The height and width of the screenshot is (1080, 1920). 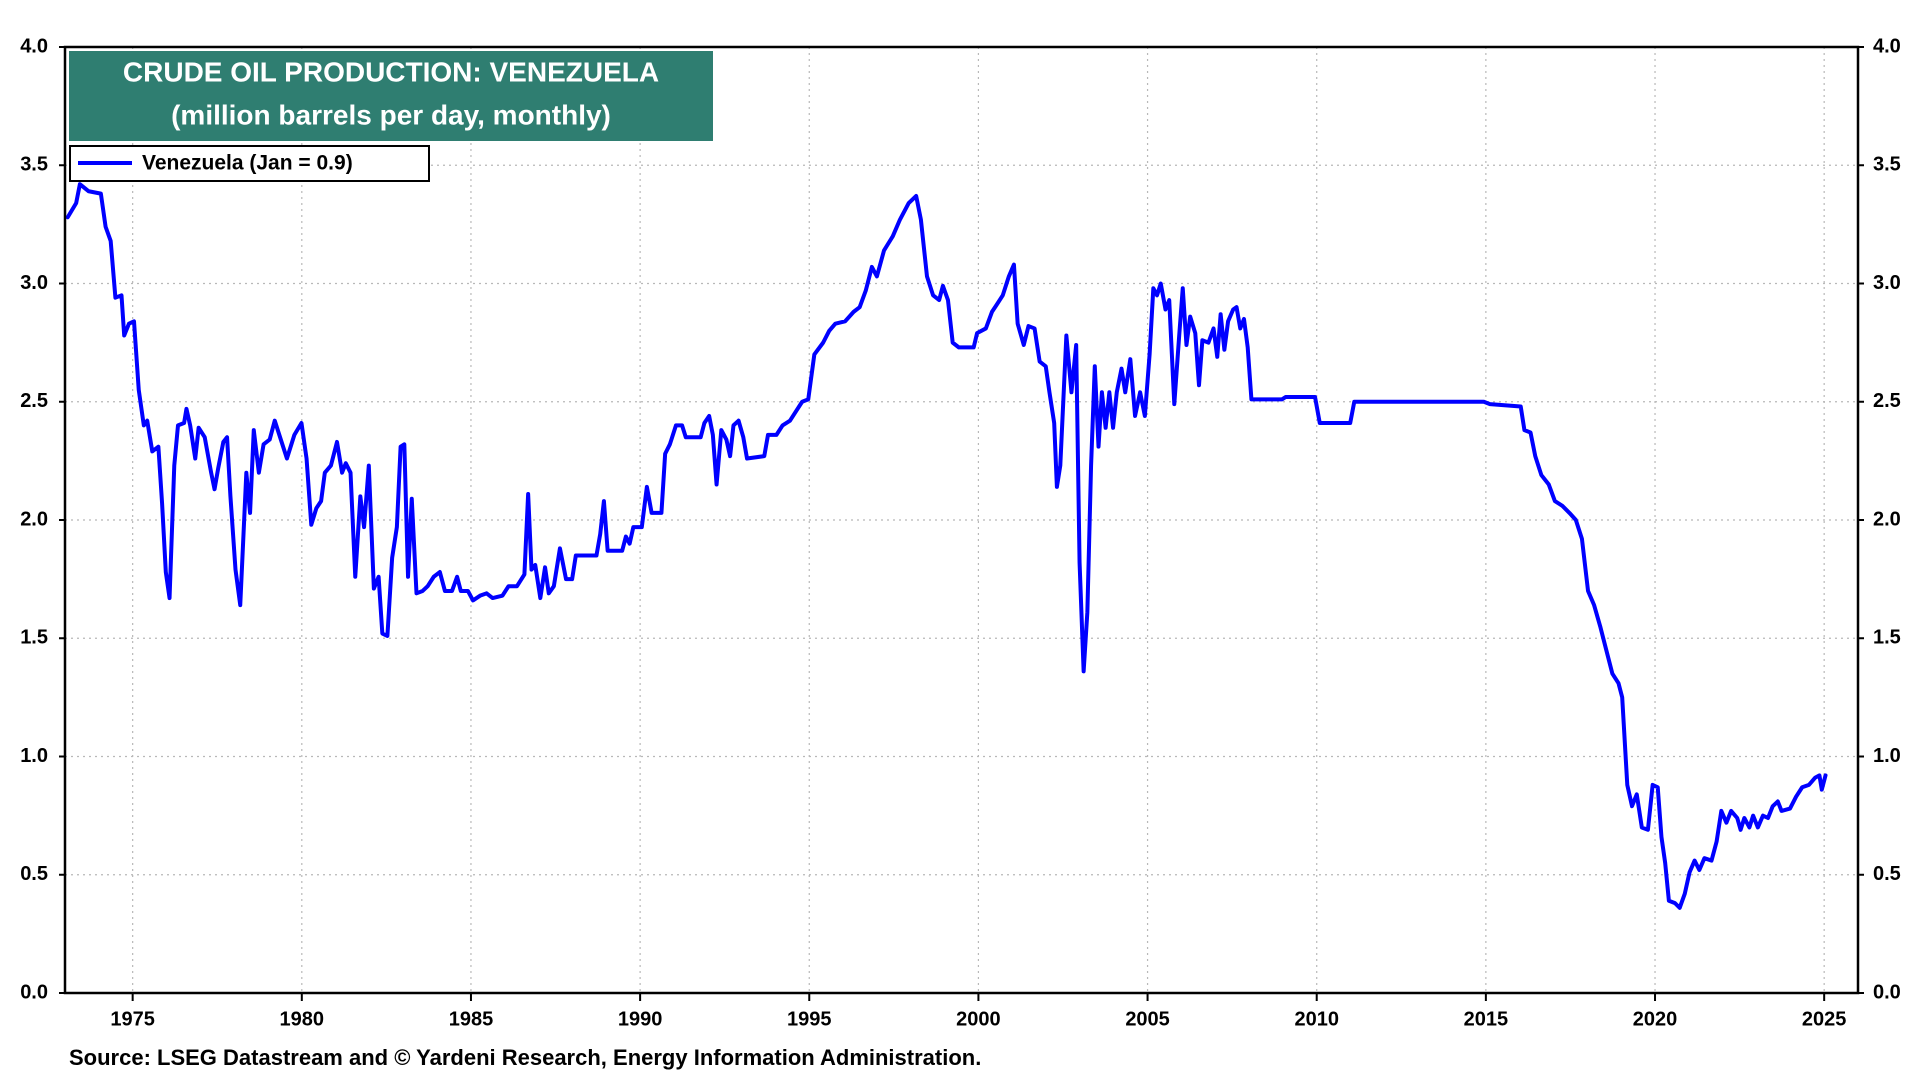 I want to click on x-tick-label: 1985, so click(x=471, y=1019).